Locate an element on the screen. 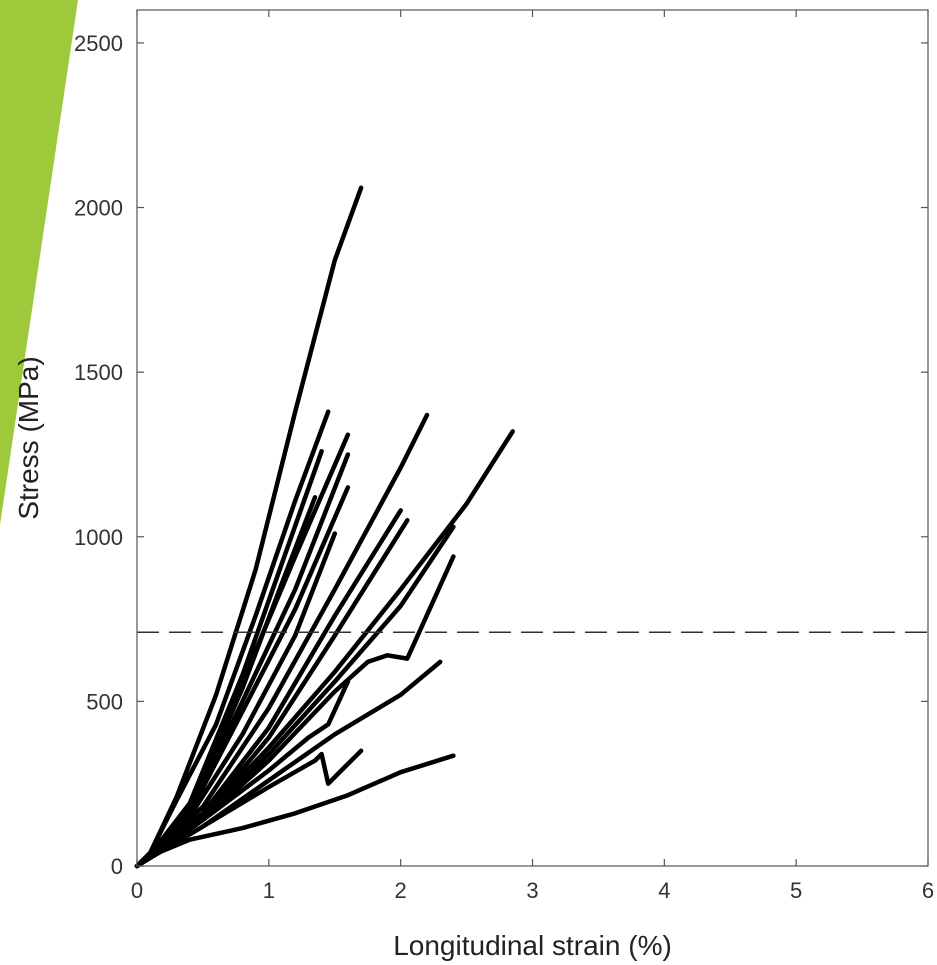  y-tick-label: 1500 is located at coordinates (98, 372).